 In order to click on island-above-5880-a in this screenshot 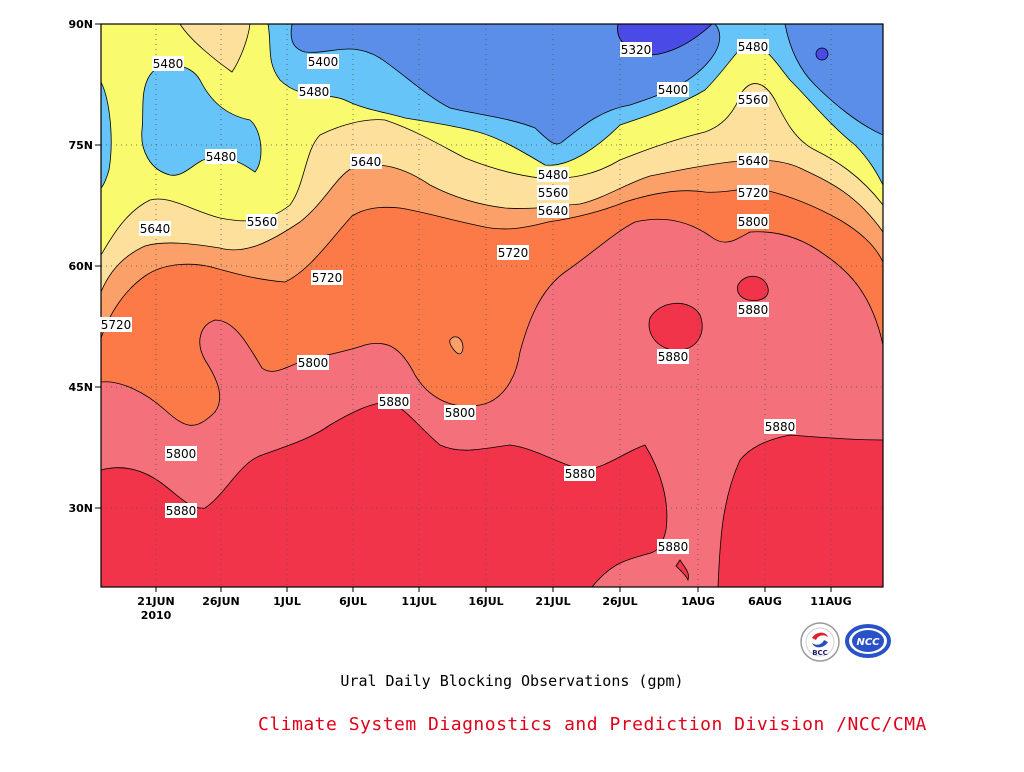, I will do `click(675, 326)`.